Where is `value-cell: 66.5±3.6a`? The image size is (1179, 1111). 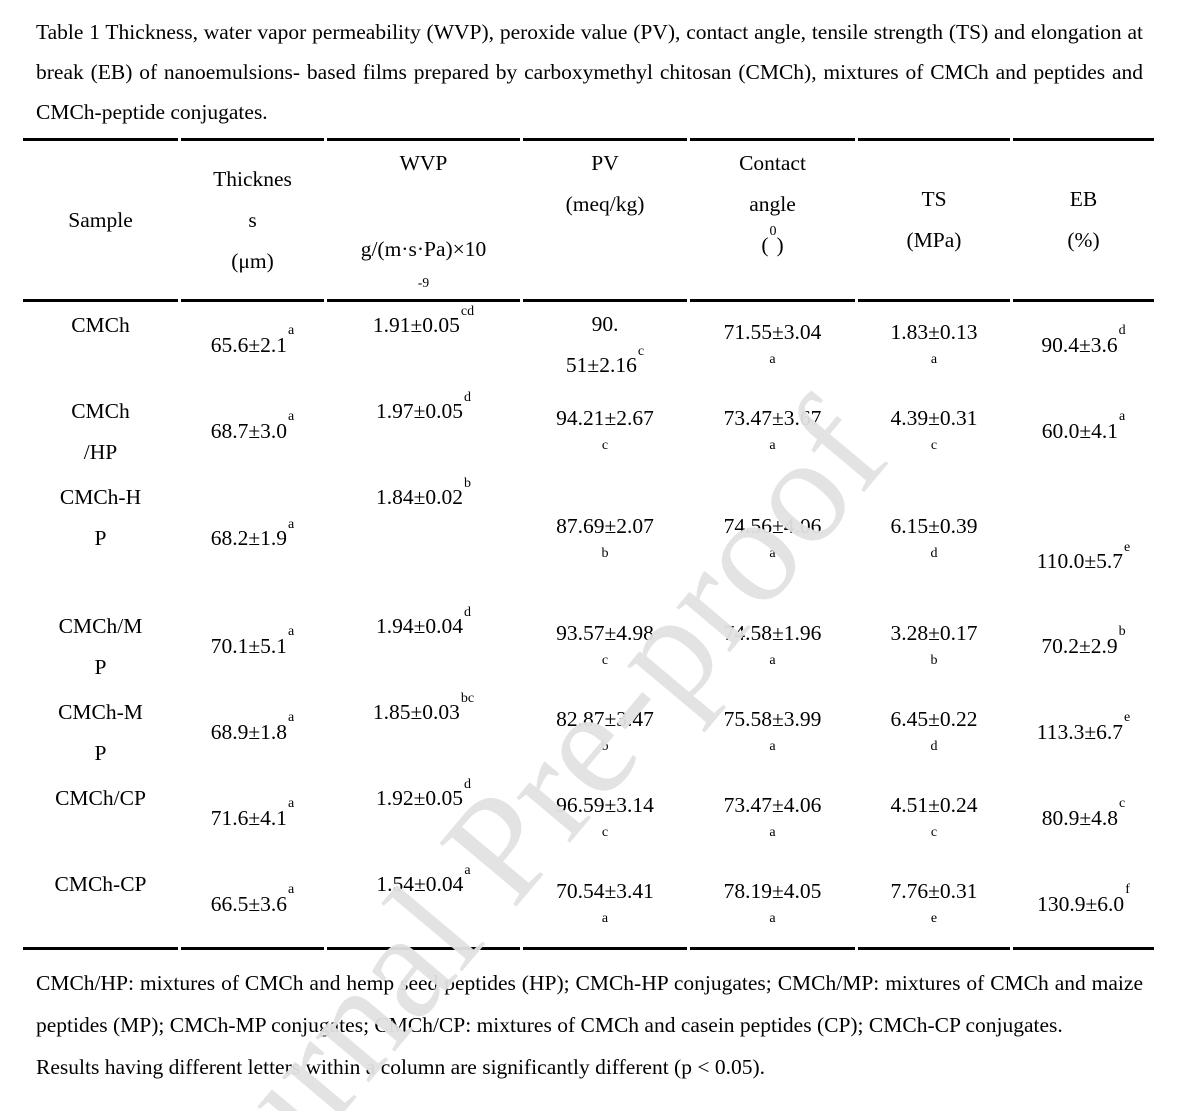
value-cell: 66.5±3.6a is located at coordinates (252, 905).